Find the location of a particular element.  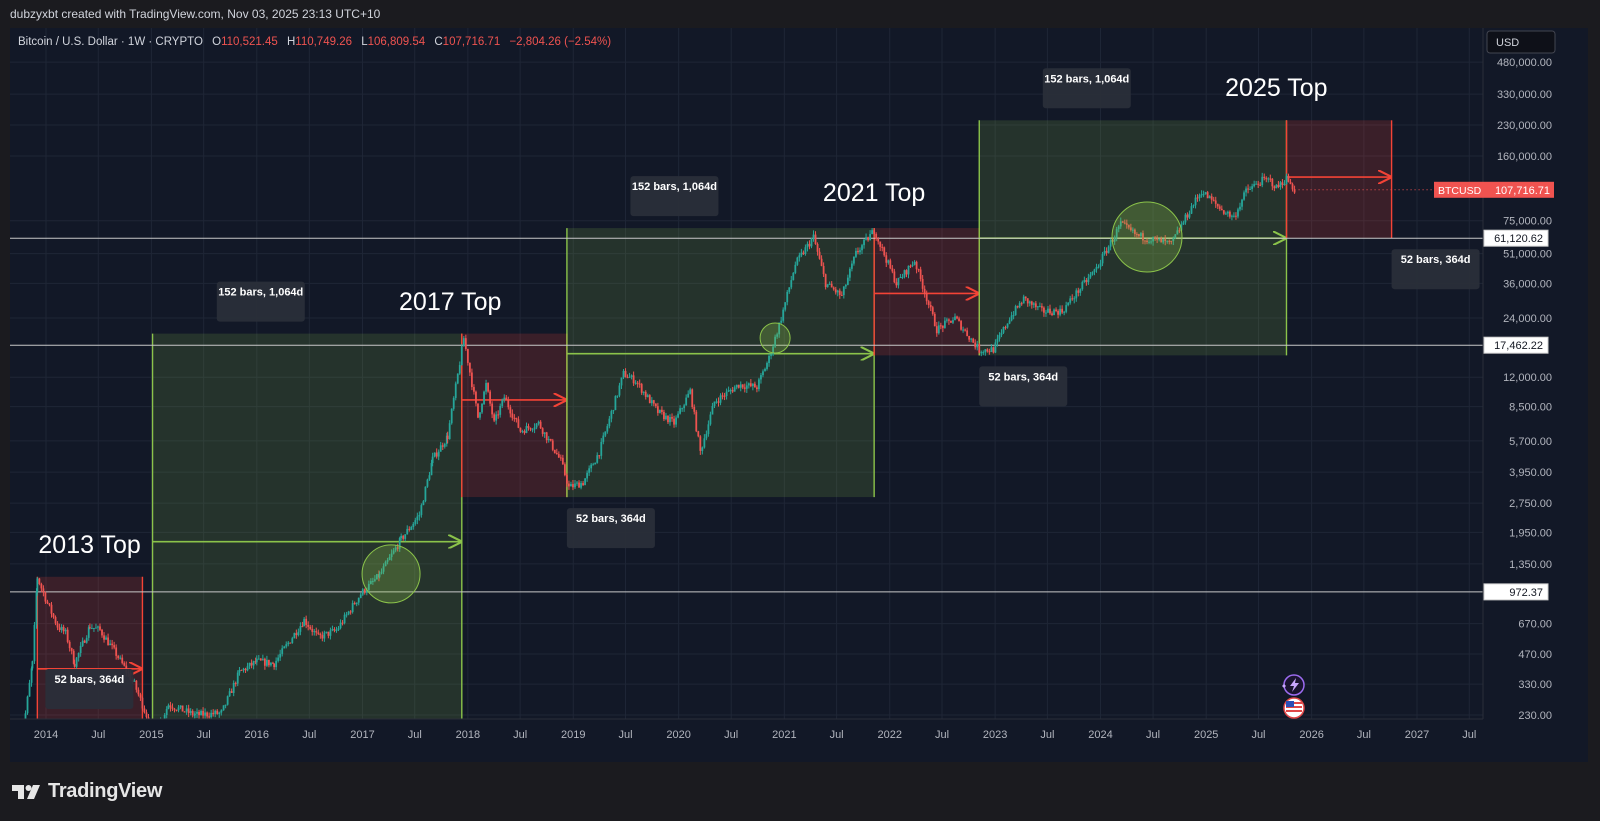

currency-button: USD is located at coordinates (1521, 42).